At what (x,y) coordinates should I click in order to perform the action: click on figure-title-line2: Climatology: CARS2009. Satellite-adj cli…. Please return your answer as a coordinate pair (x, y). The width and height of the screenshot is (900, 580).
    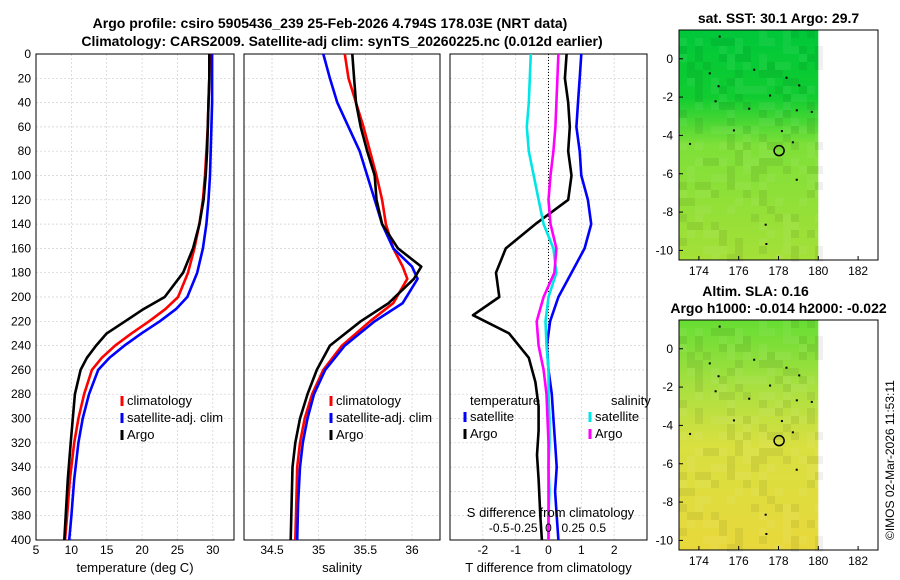
    Looking at the image, I should click on (341, 41).